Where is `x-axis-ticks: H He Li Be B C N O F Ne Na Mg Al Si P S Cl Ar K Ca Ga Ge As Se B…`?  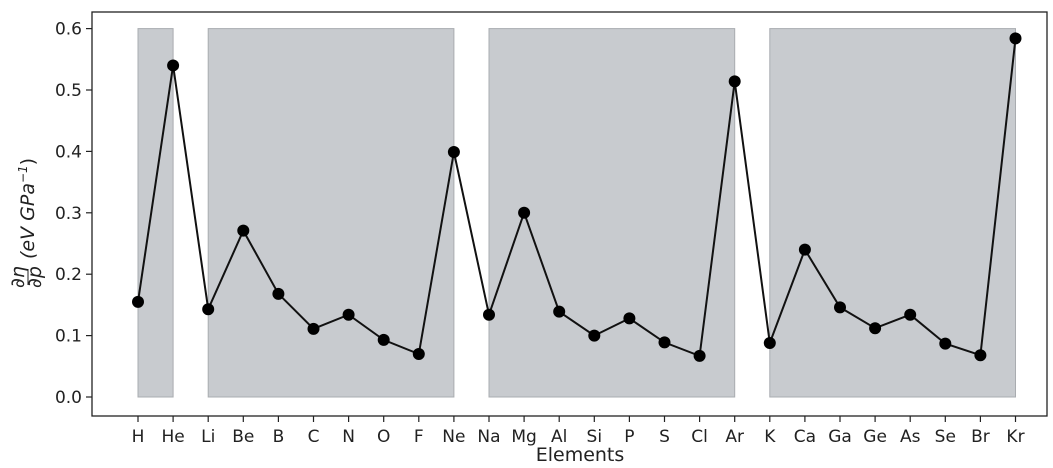
x-axis-ticks: H He Li Be B C N O F Ne Na Mg Al Si P S Cl Ar K Ca Ga Ge As Se B… is located at coordinates (578, 431).